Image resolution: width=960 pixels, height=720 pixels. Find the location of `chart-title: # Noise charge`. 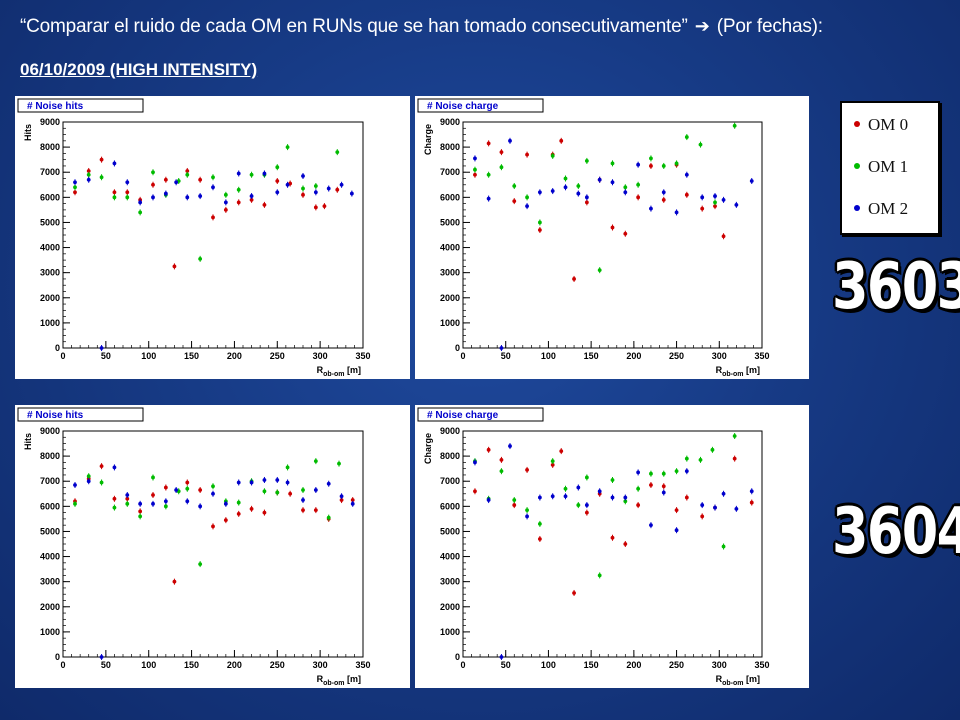

chart-title: # Noise charge is located at coordinates (463, 415).